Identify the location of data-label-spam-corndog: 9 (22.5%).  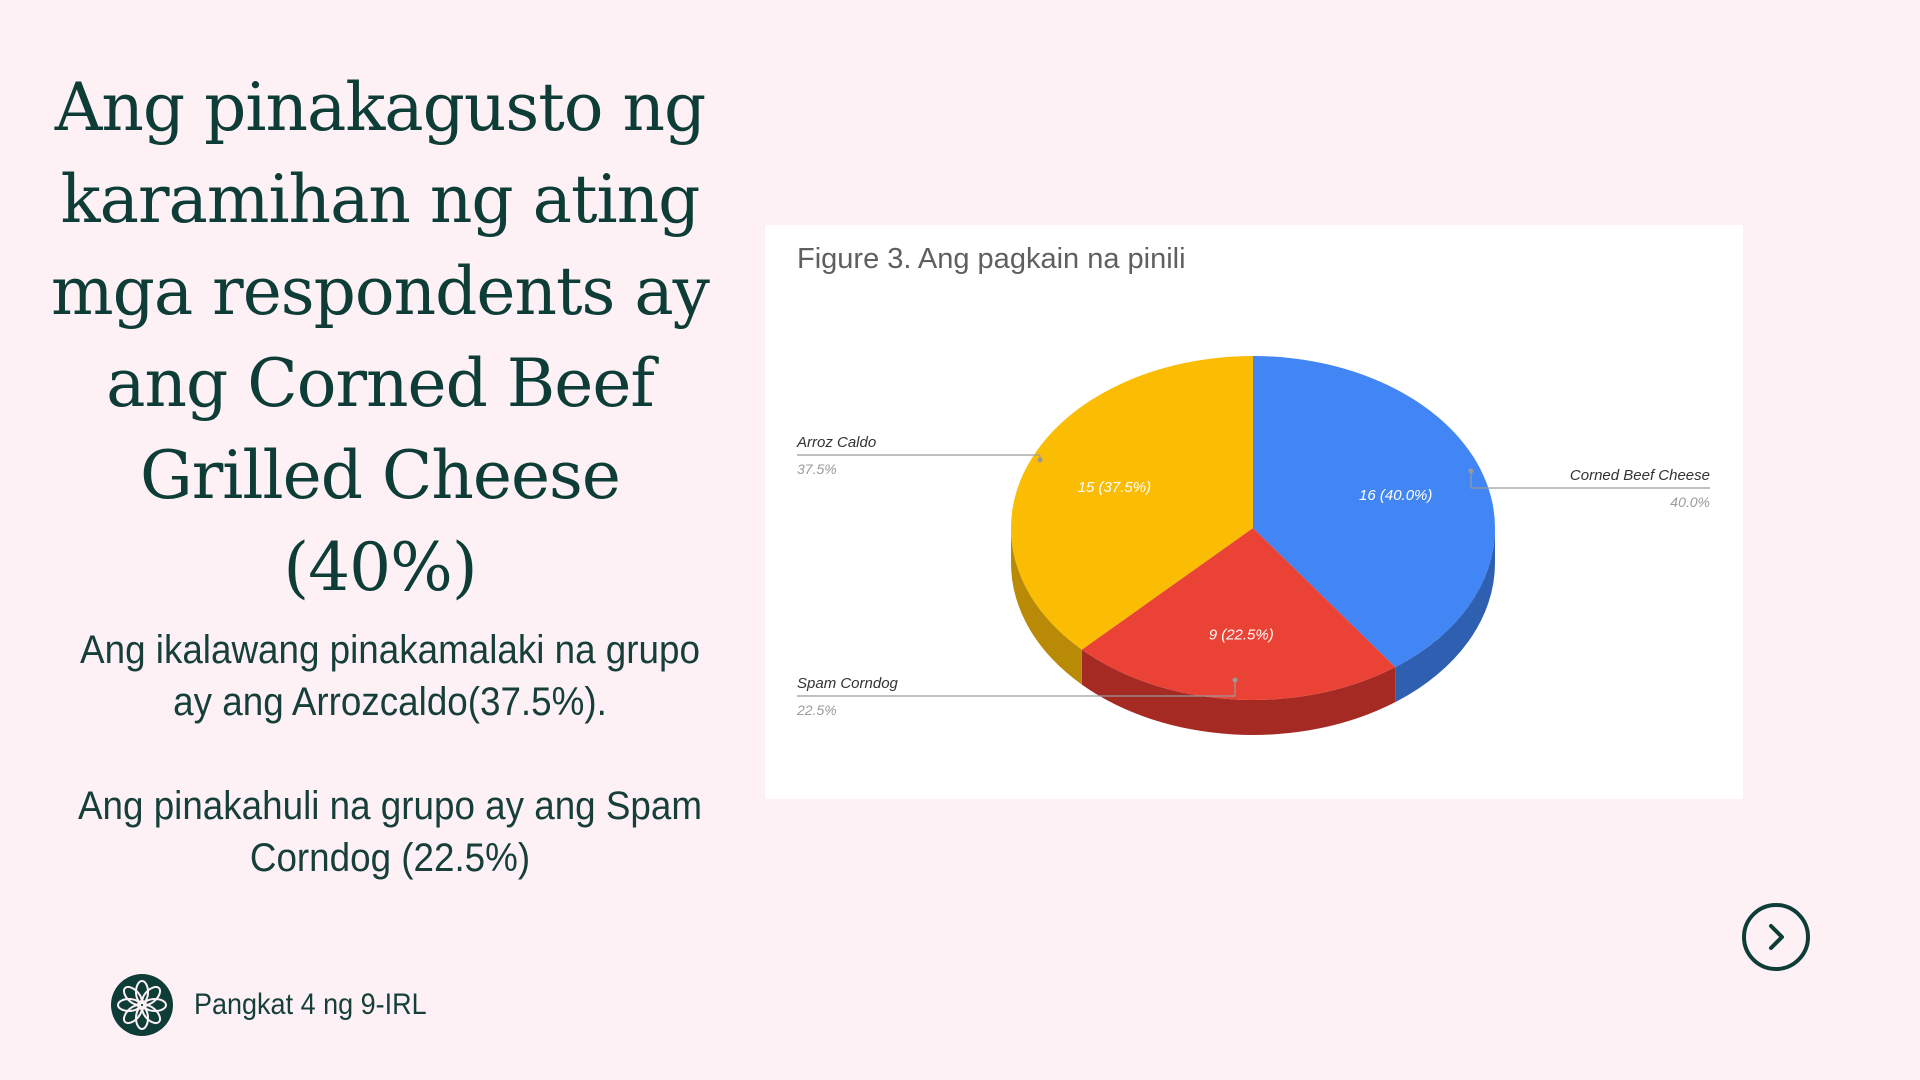
(1241, 634).